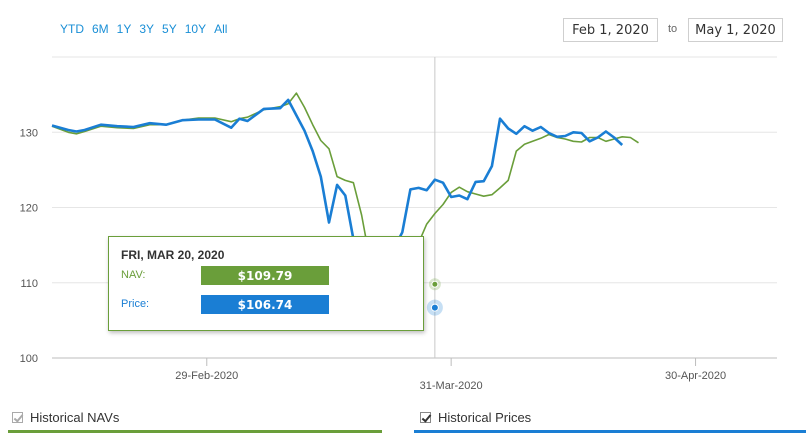 The width and height of the screenshot is (811, 445). What do you see at coordinates (221, 29) in the screenshot?
I see `range-button-all: All` at bounding box center [221, 29].